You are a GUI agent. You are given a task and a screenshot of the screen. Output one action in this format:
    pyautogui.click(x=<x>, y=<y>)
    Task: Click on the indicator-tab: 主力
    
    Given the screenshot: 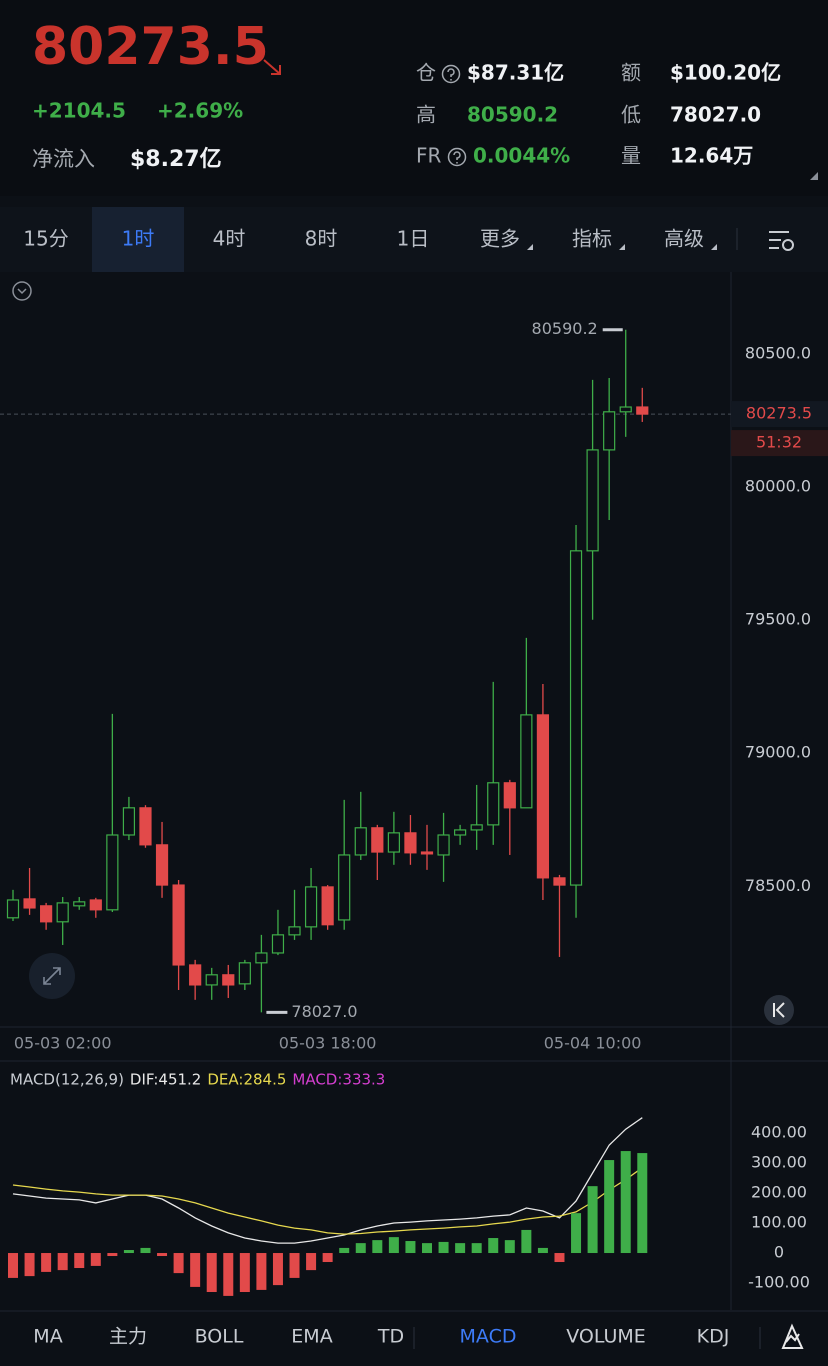 What is the action you would take?
    pyautogui.click(x=128, y=1337)
    